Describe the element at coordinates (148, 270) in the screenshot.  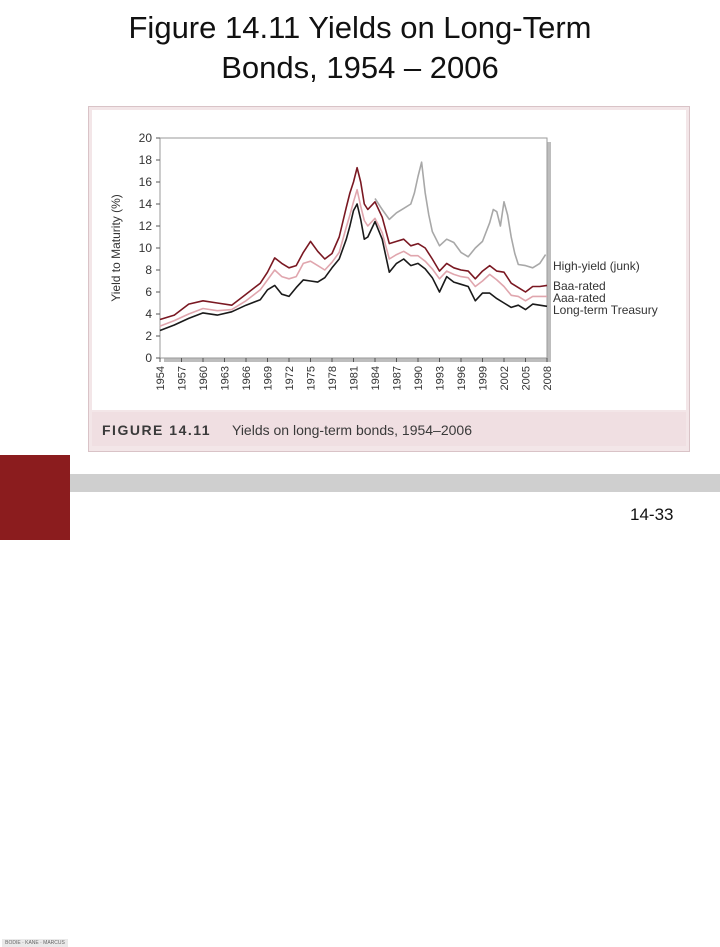
I see `y-tick-label: 8` at that location.